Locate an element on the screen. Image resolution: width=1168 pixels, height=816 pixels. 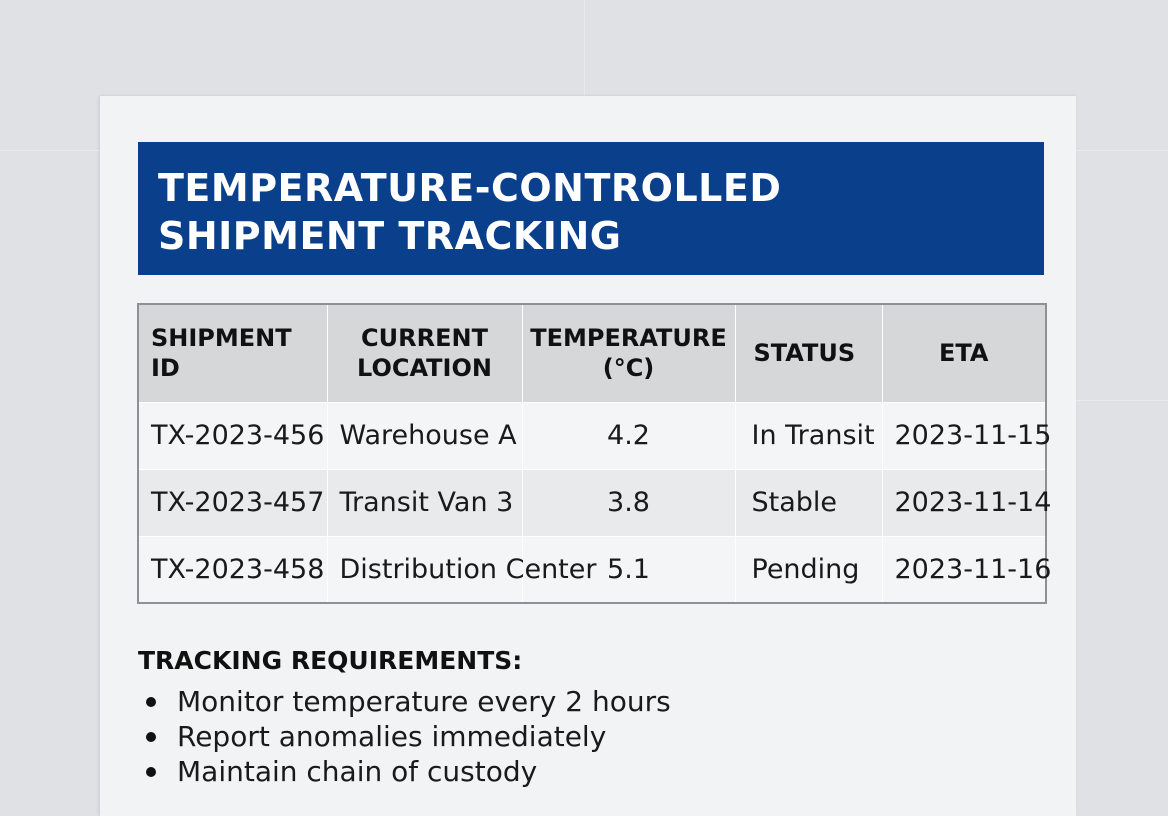
header-location-line-1: CURRENT is located at coordinates (424, 338).